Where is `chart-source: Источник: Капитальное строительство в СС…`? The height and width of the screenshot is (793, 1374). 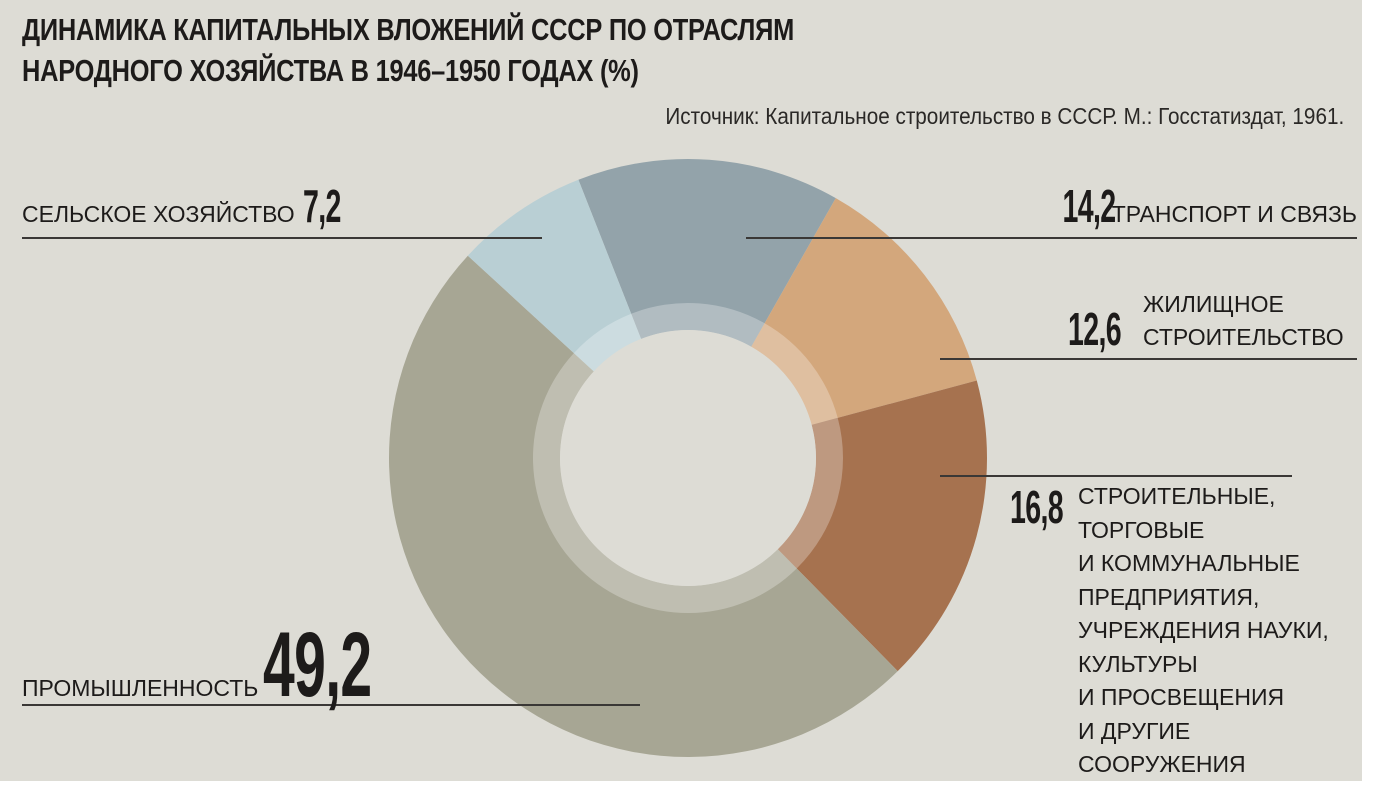
chart-source: Источник: Капитальное строительство в СС… is located at coordinates (1004, 116).